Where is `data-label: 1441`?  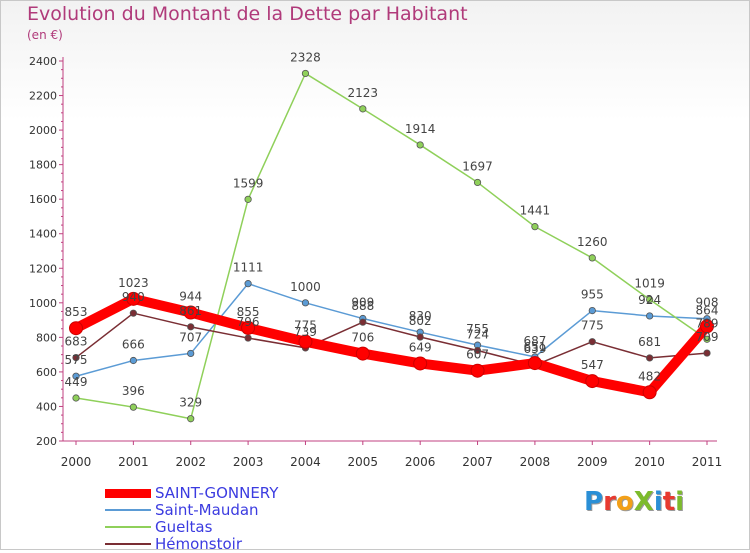
data-label: 1441 is located at coordinates (535, 211).